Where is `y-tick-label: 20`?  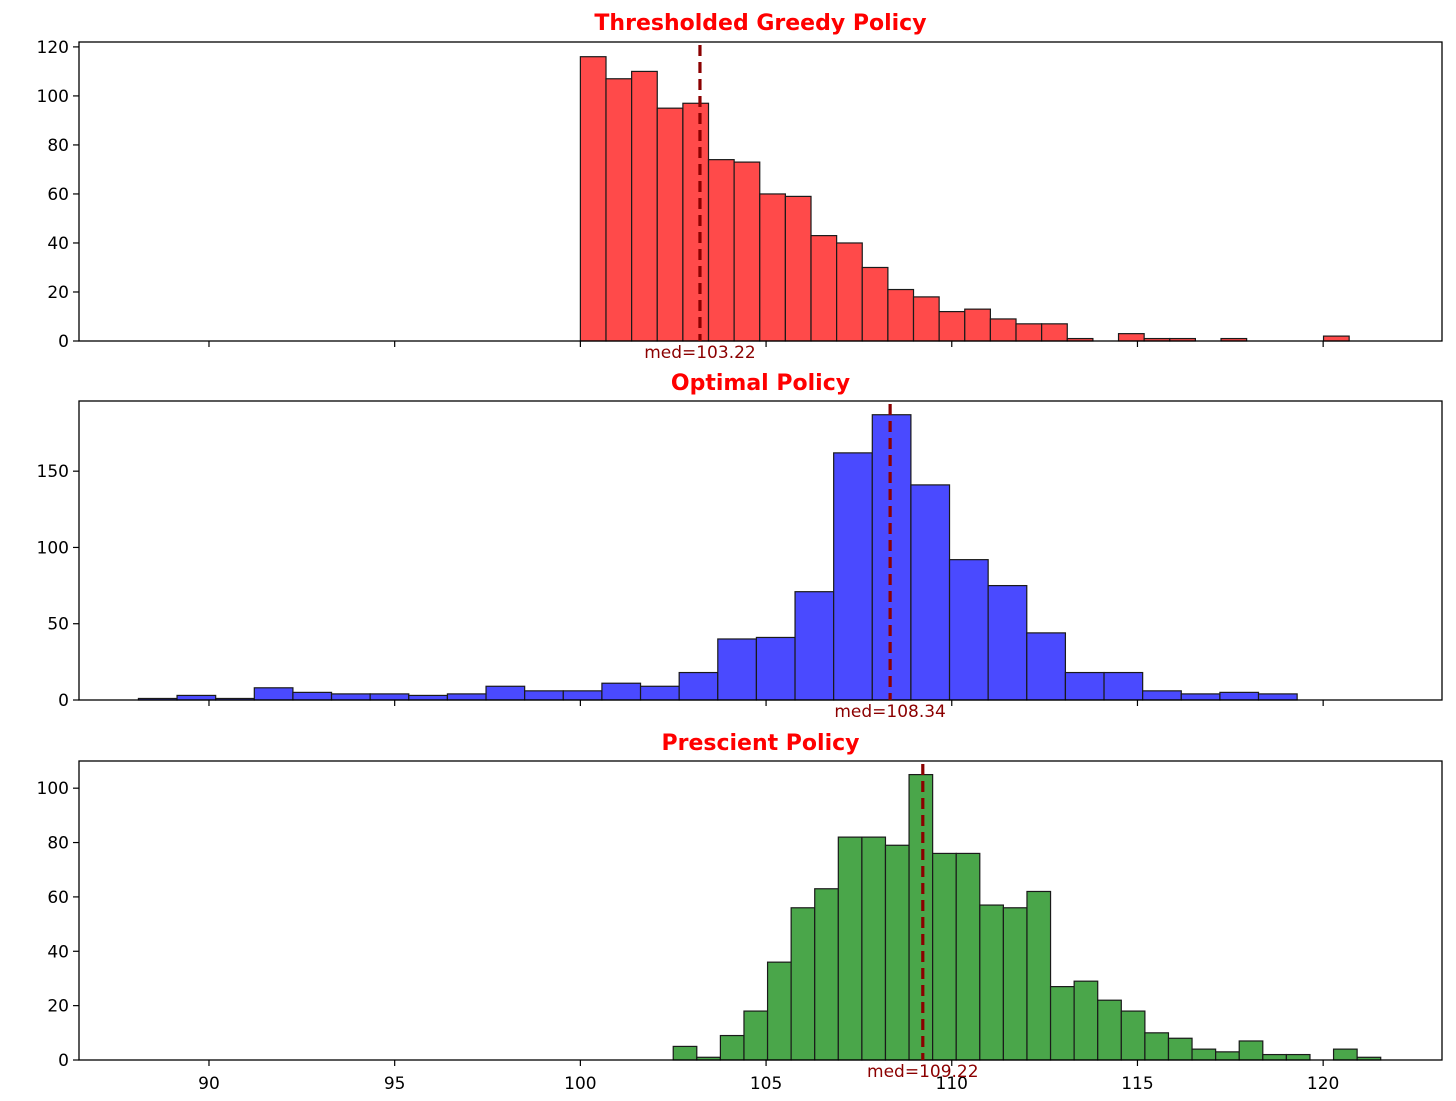 y-tick-label: 20 is located at coordinates (58, 1007).